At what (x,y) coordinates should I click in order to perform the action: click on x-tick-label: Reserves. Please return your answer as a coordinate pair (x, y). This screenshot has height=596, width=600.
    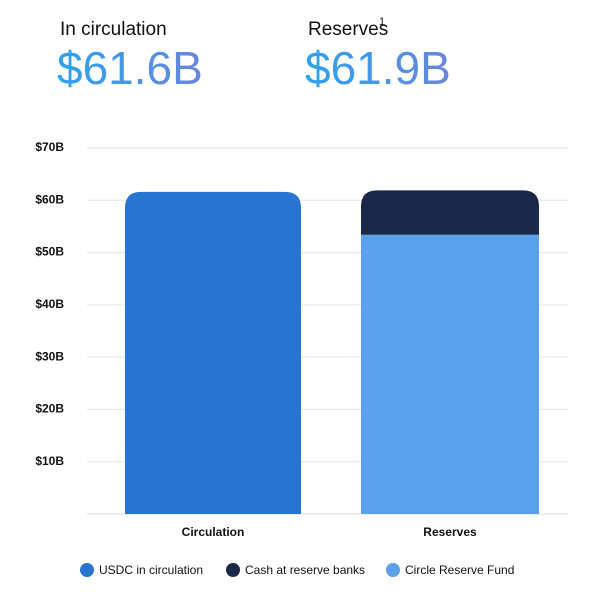
    Looking at the image, I should click on (450, 532).